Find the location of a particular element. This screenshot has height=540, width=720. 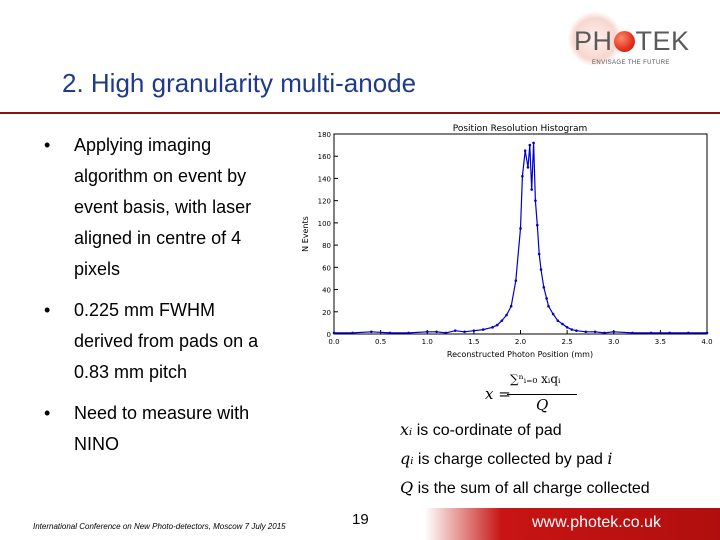

photek-logo: PH TEK ENVISAGE THE FUTURE is located at coordinates (630, 42).